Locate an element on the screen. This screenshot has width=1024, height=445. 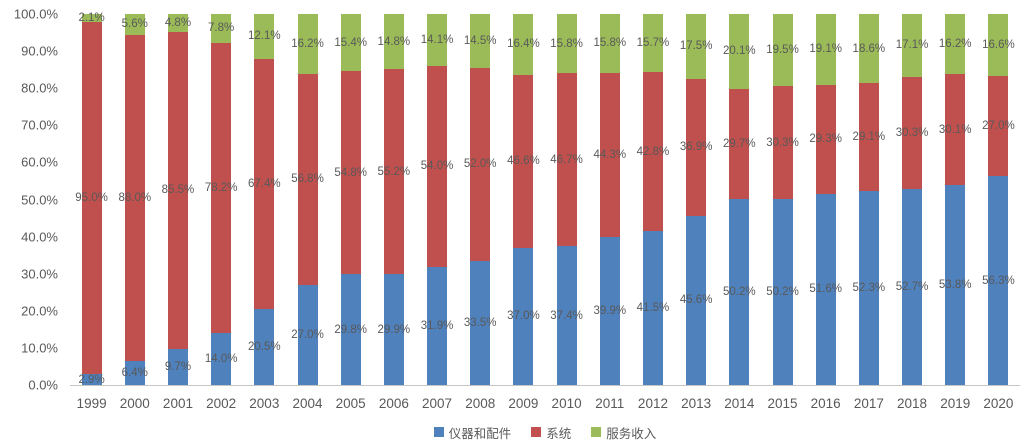
data-label-systems: 54.0% is located at coordinates (437, 166).